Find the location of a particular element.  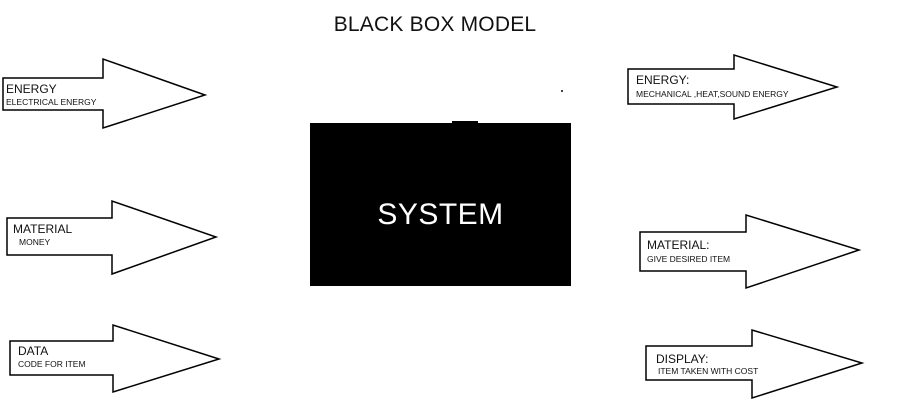

output-display-name: DISPLAY: is located at coordinates (682, 359).